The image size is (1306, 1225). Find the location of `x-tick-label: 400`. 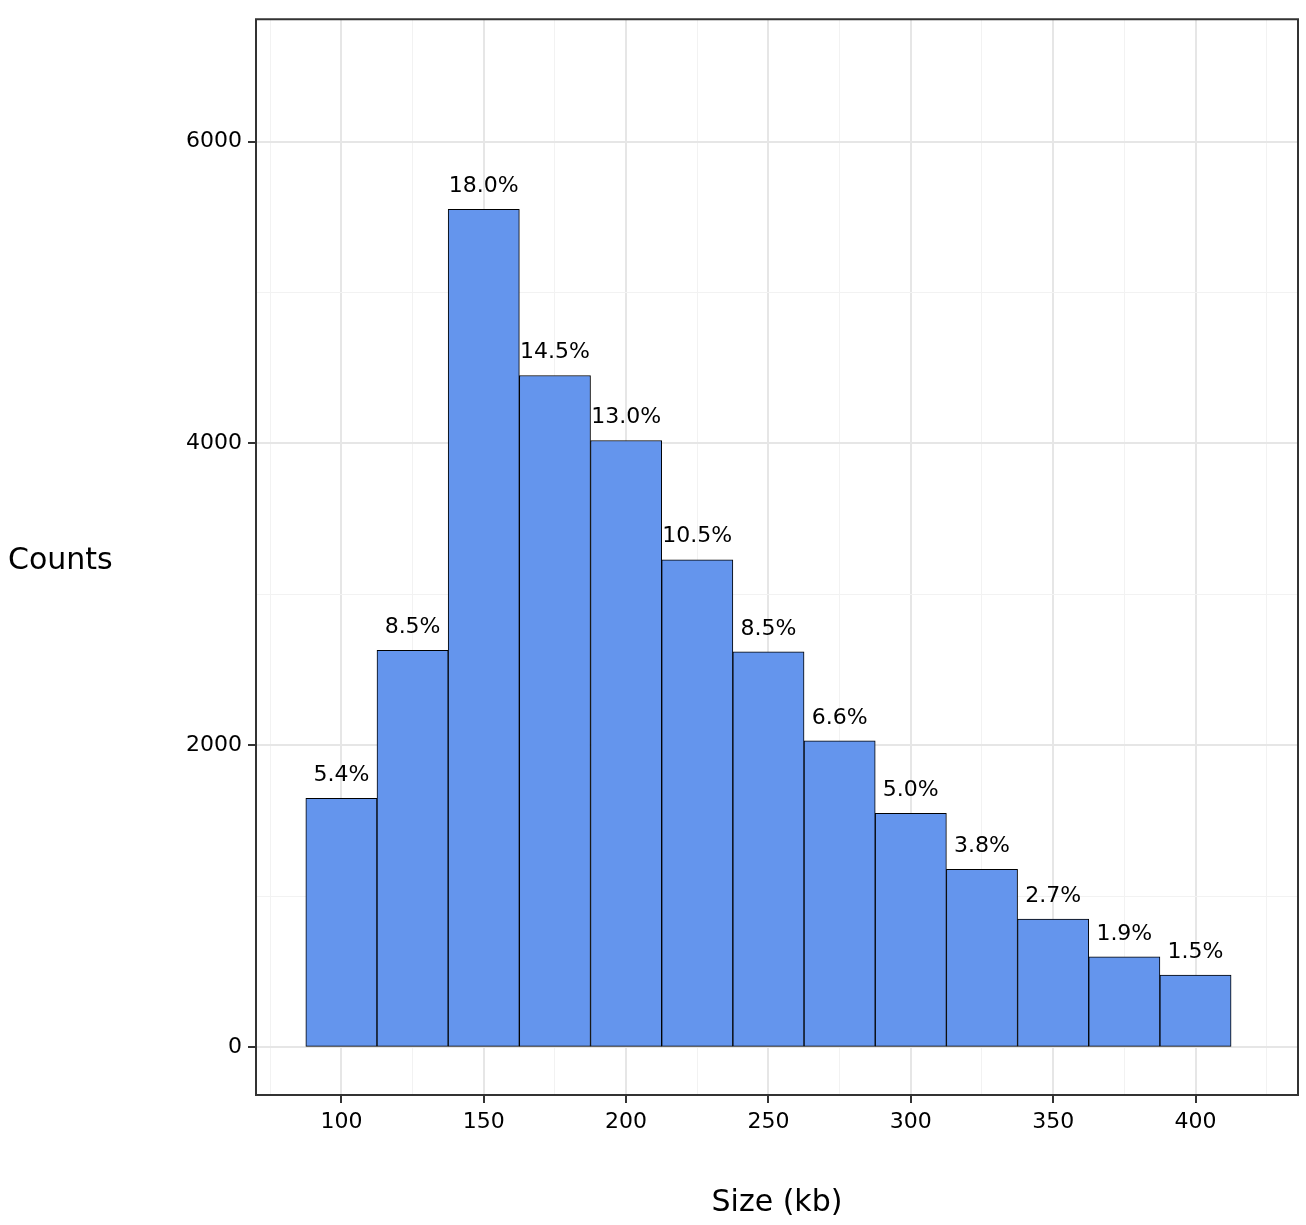

x-tick-label: 400 is located at coordinates (1195, 1120).